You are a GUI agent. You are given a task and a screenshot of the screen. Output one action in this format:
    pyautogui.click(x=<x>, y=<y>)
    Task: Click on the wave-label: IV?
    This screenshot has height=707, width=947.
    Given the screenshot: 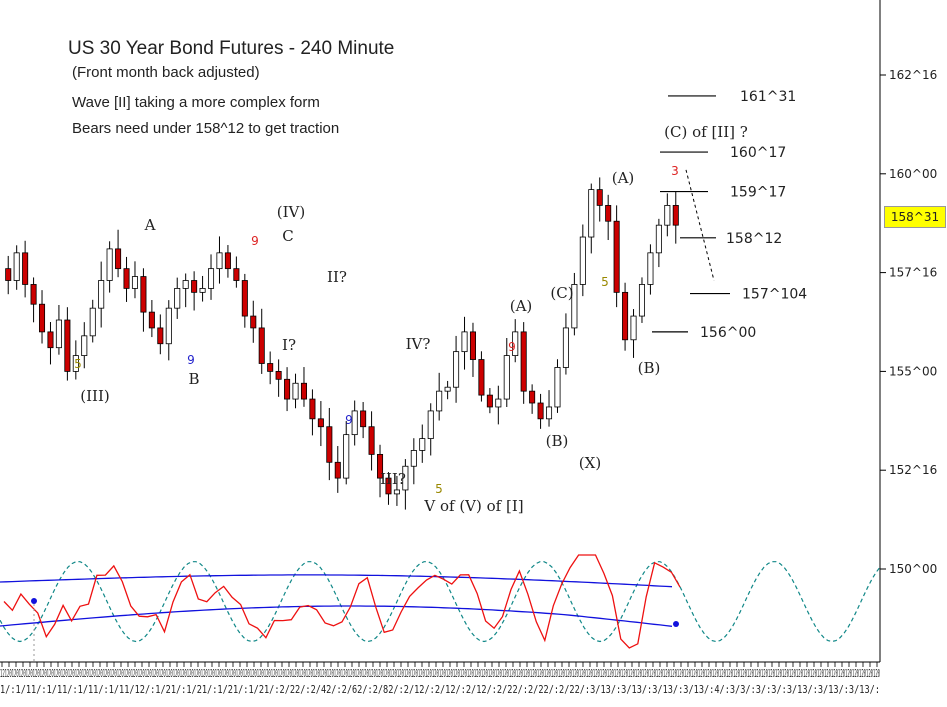 What is the action you would take?
    pyautogui.click(x=418, y=344)
    